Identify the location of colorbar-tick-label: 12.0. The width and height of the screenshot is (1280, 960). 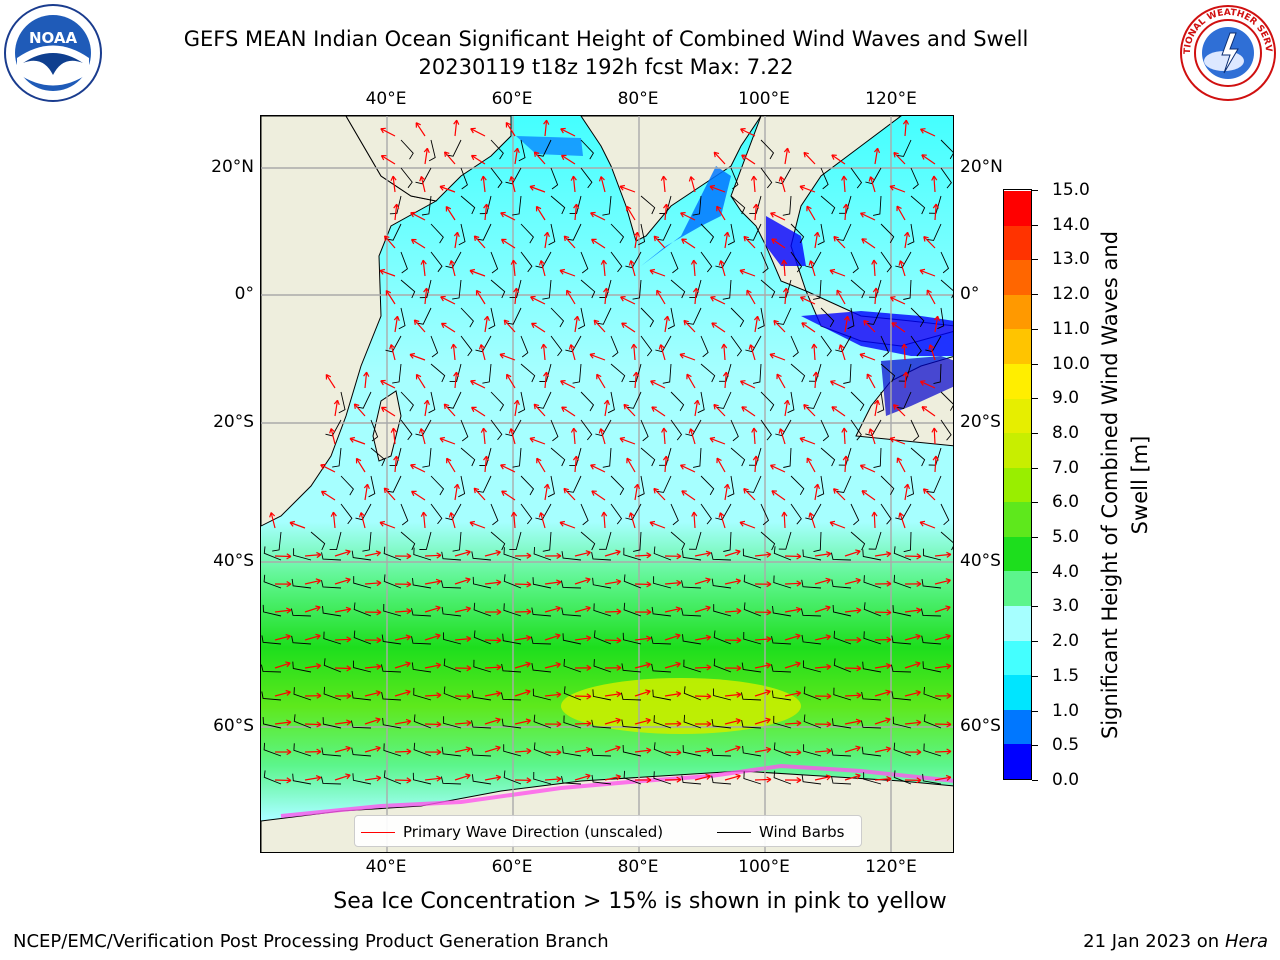
(1071, 294).